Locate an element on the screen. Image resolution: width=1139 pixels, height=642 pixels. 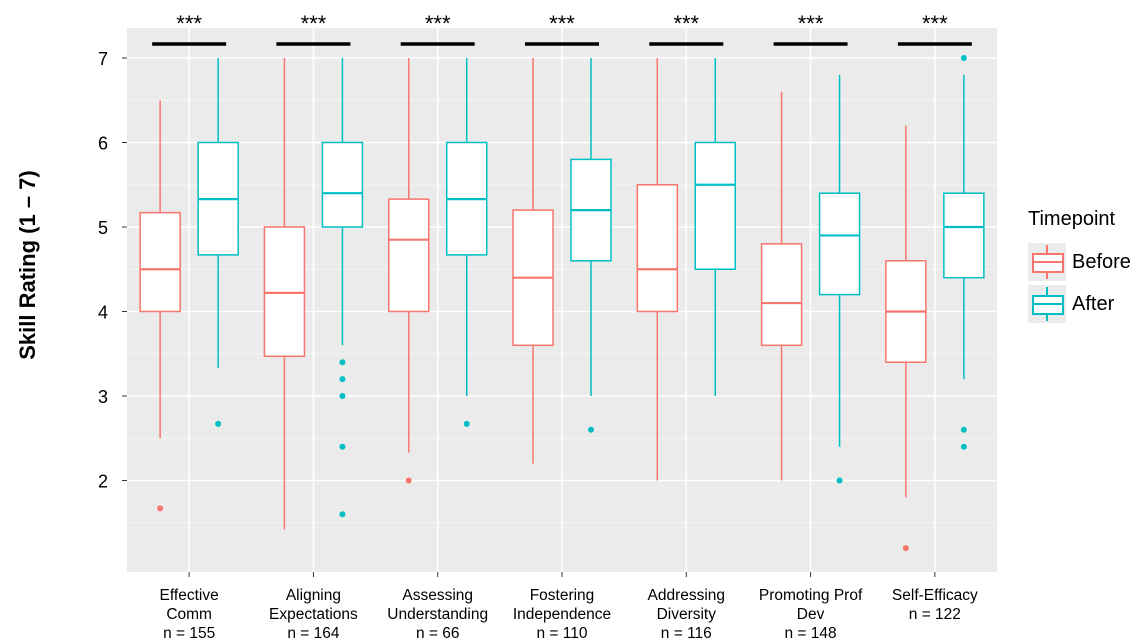
x-tick-label: n = 122 is located at coordinates (935, 614).